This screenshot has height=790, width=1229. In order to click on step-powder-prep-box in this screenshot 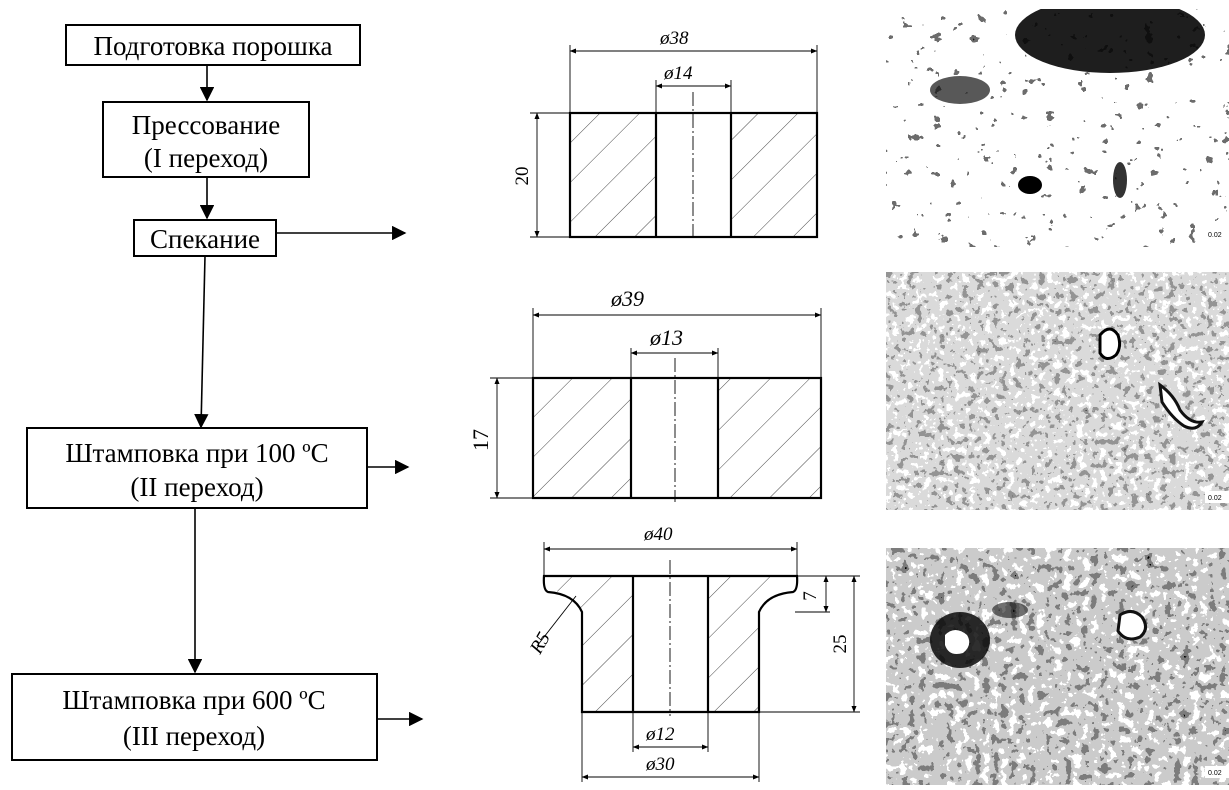, I will do `click(213, 45)`.